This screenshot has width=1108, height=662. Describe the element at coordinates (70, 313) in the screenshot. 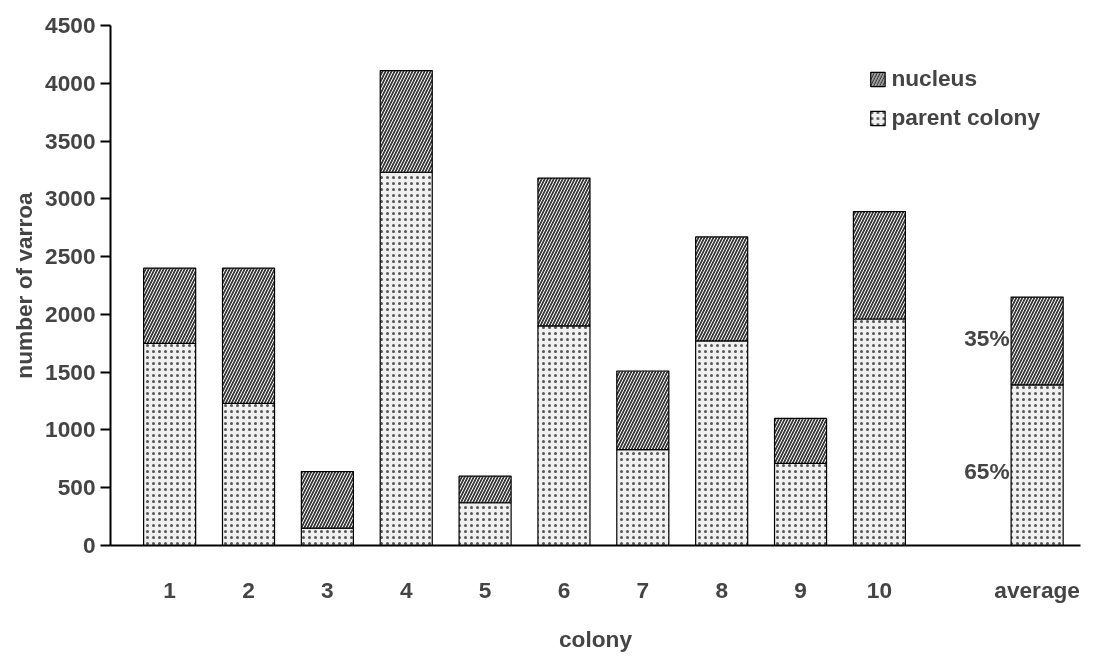

I see `y-tick-label: 2000` at that location.